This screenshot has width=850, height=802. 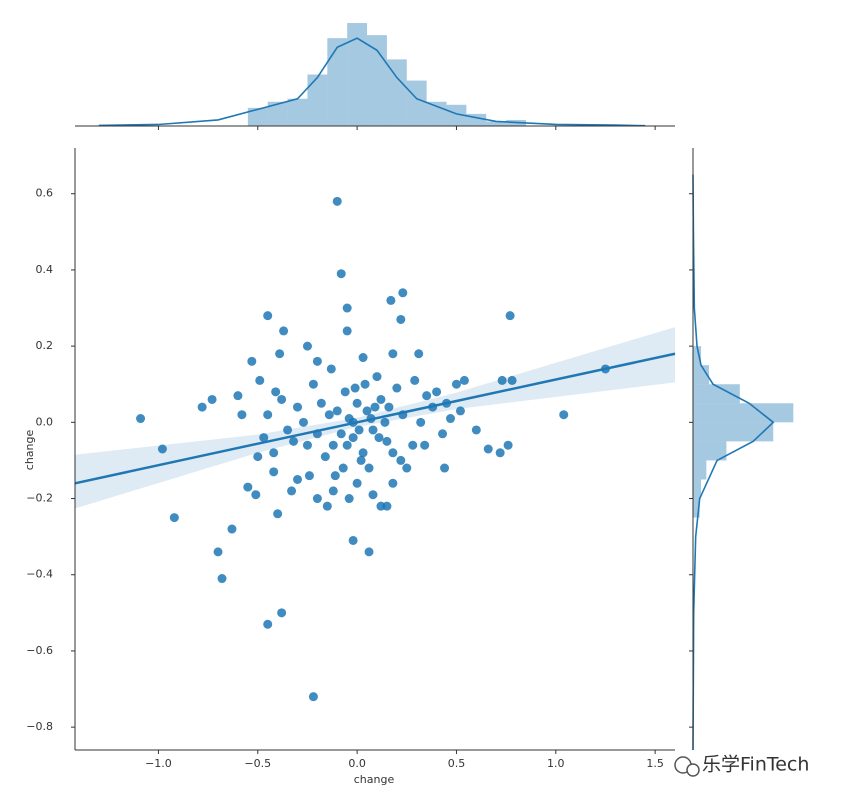 I want to click on x-tick-label: 1.5, so click(x=655, y=763).